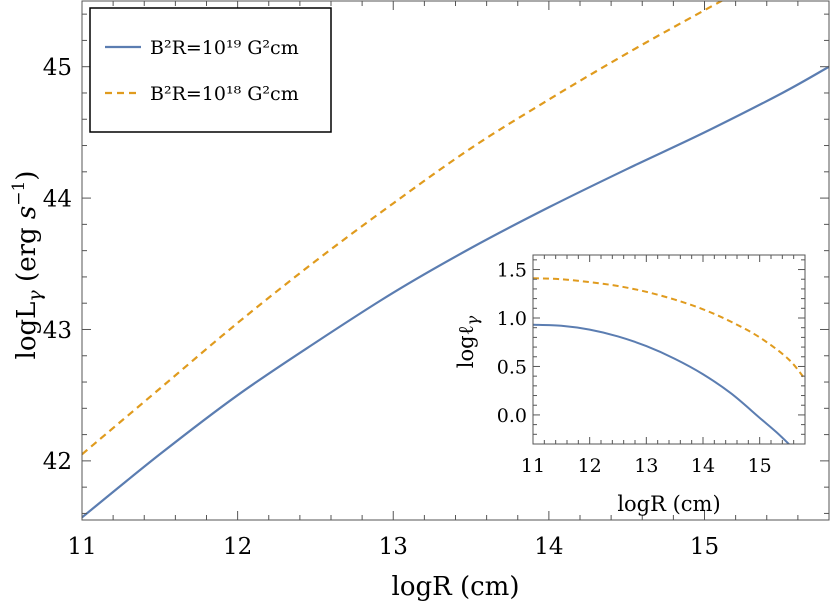  Describe the element at coordinates (668, 504) in the screenshot. I see `inset-x-axis-title: logR (cm)` at that location.